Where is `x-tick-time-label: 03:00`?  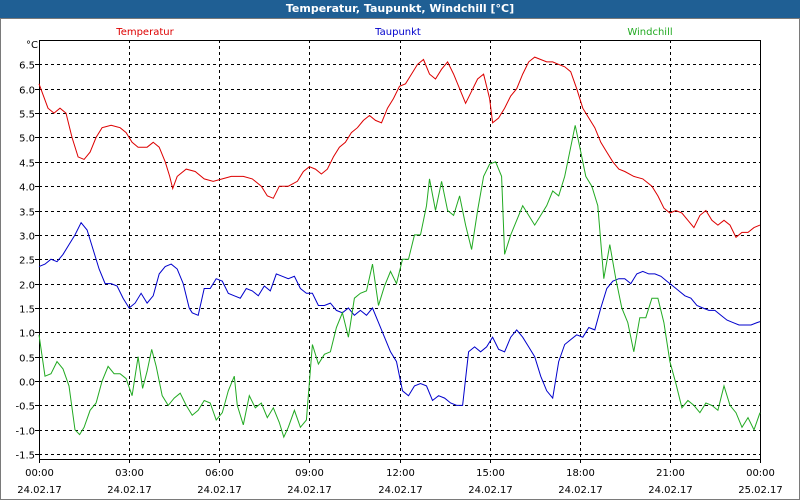 x-tick-time-label: 03:00 is located at coordinates (129, 473).